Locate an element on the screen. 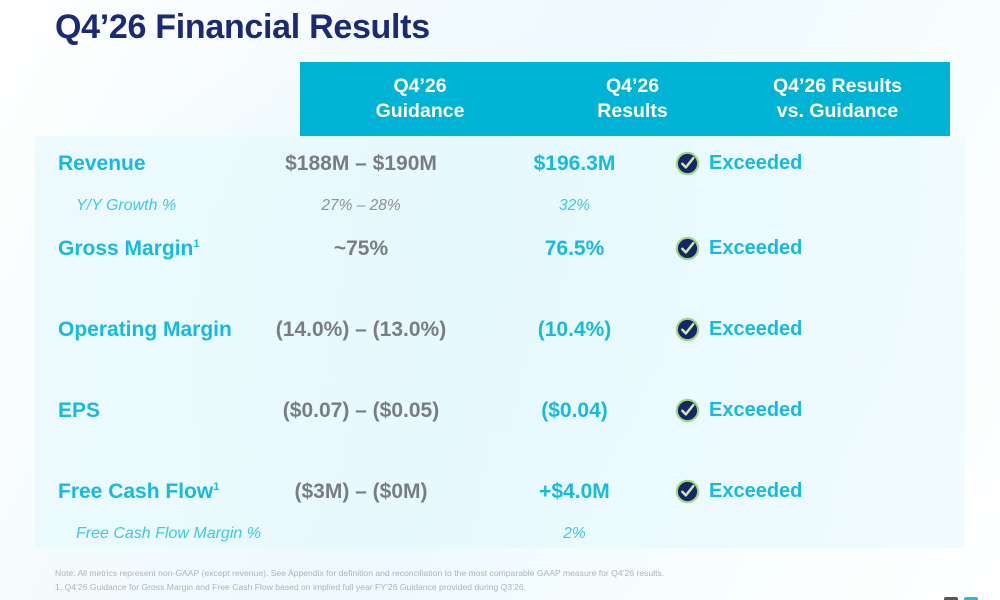 The width and height of the screenshot is (1000, 600). row-results-gross-margin: 76.5% is located at coordinates (574, 248).